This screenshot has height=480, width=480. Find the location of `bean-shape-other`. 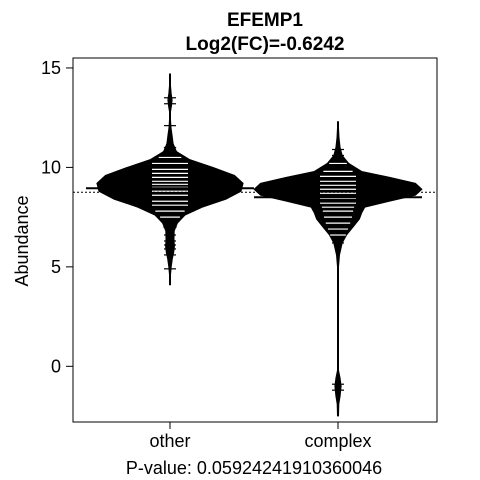

bean-shape-other is located at coordinates (170, 179).